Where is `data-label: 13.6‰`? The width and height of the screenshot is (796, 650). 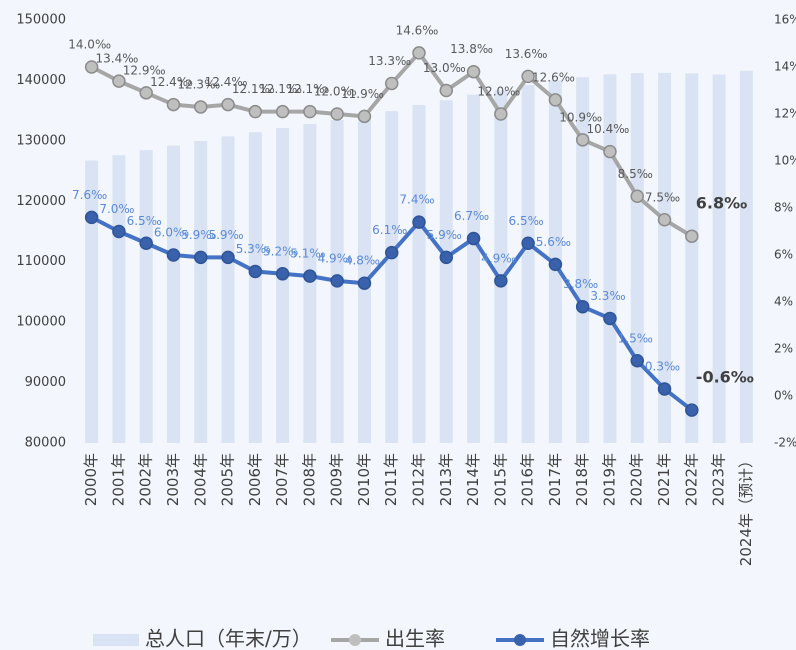 data-label: 13.6‰ is located at coordinates (526, 54).